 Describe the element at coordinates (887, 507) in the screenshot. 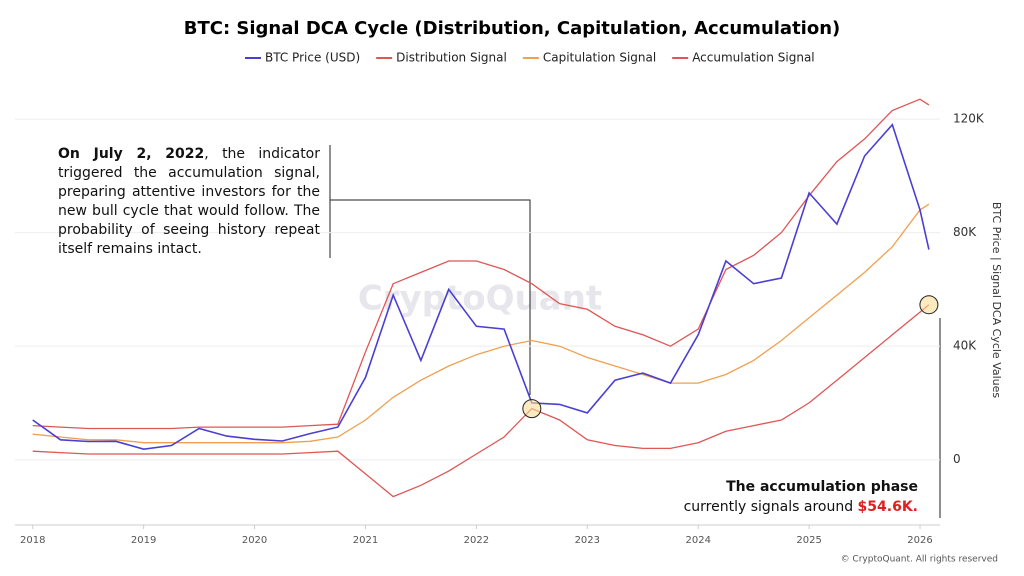

I see `annotation-highlight: $54.6K.` at that location.